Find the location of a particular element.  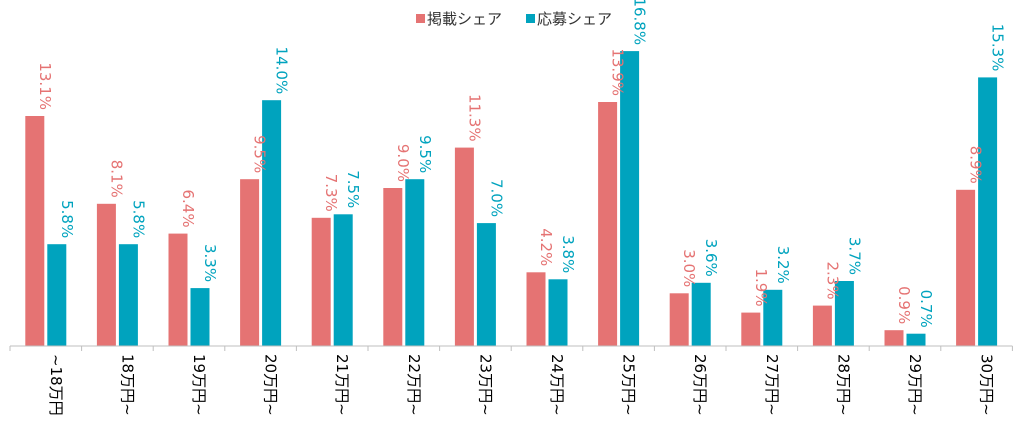

data-label: 3.0% is located at coordinates (689, 268).